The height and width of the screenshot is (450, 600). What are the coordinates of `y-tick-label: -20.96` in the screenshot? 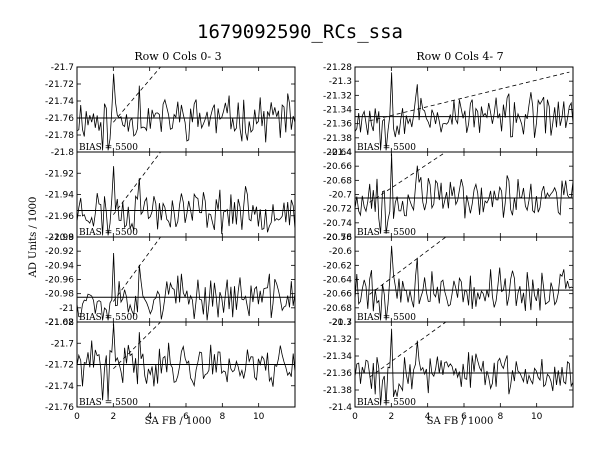 It's located at (59, 281).